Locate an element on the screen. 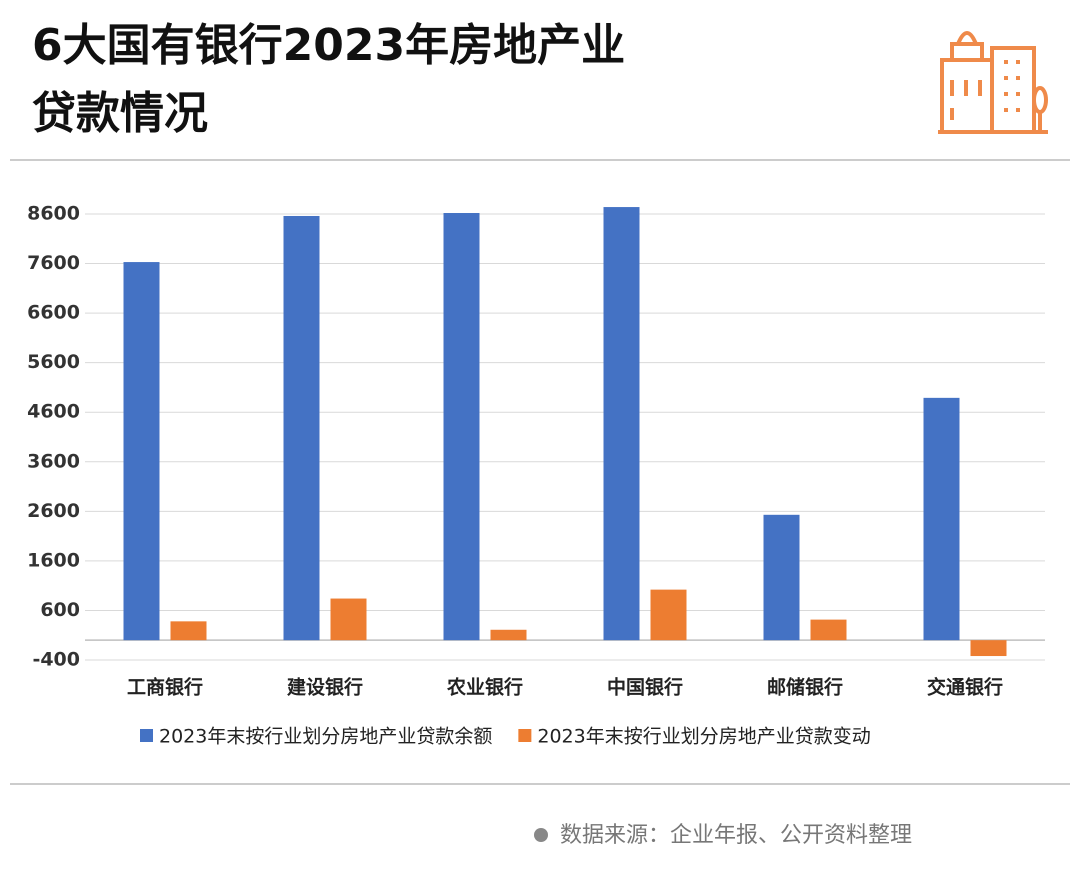 Image resolution: width=1080 pixels, height=893 pixels. source-note: 数据来源：企业年报、公开资料整理 is located at coordinates (736, 835).